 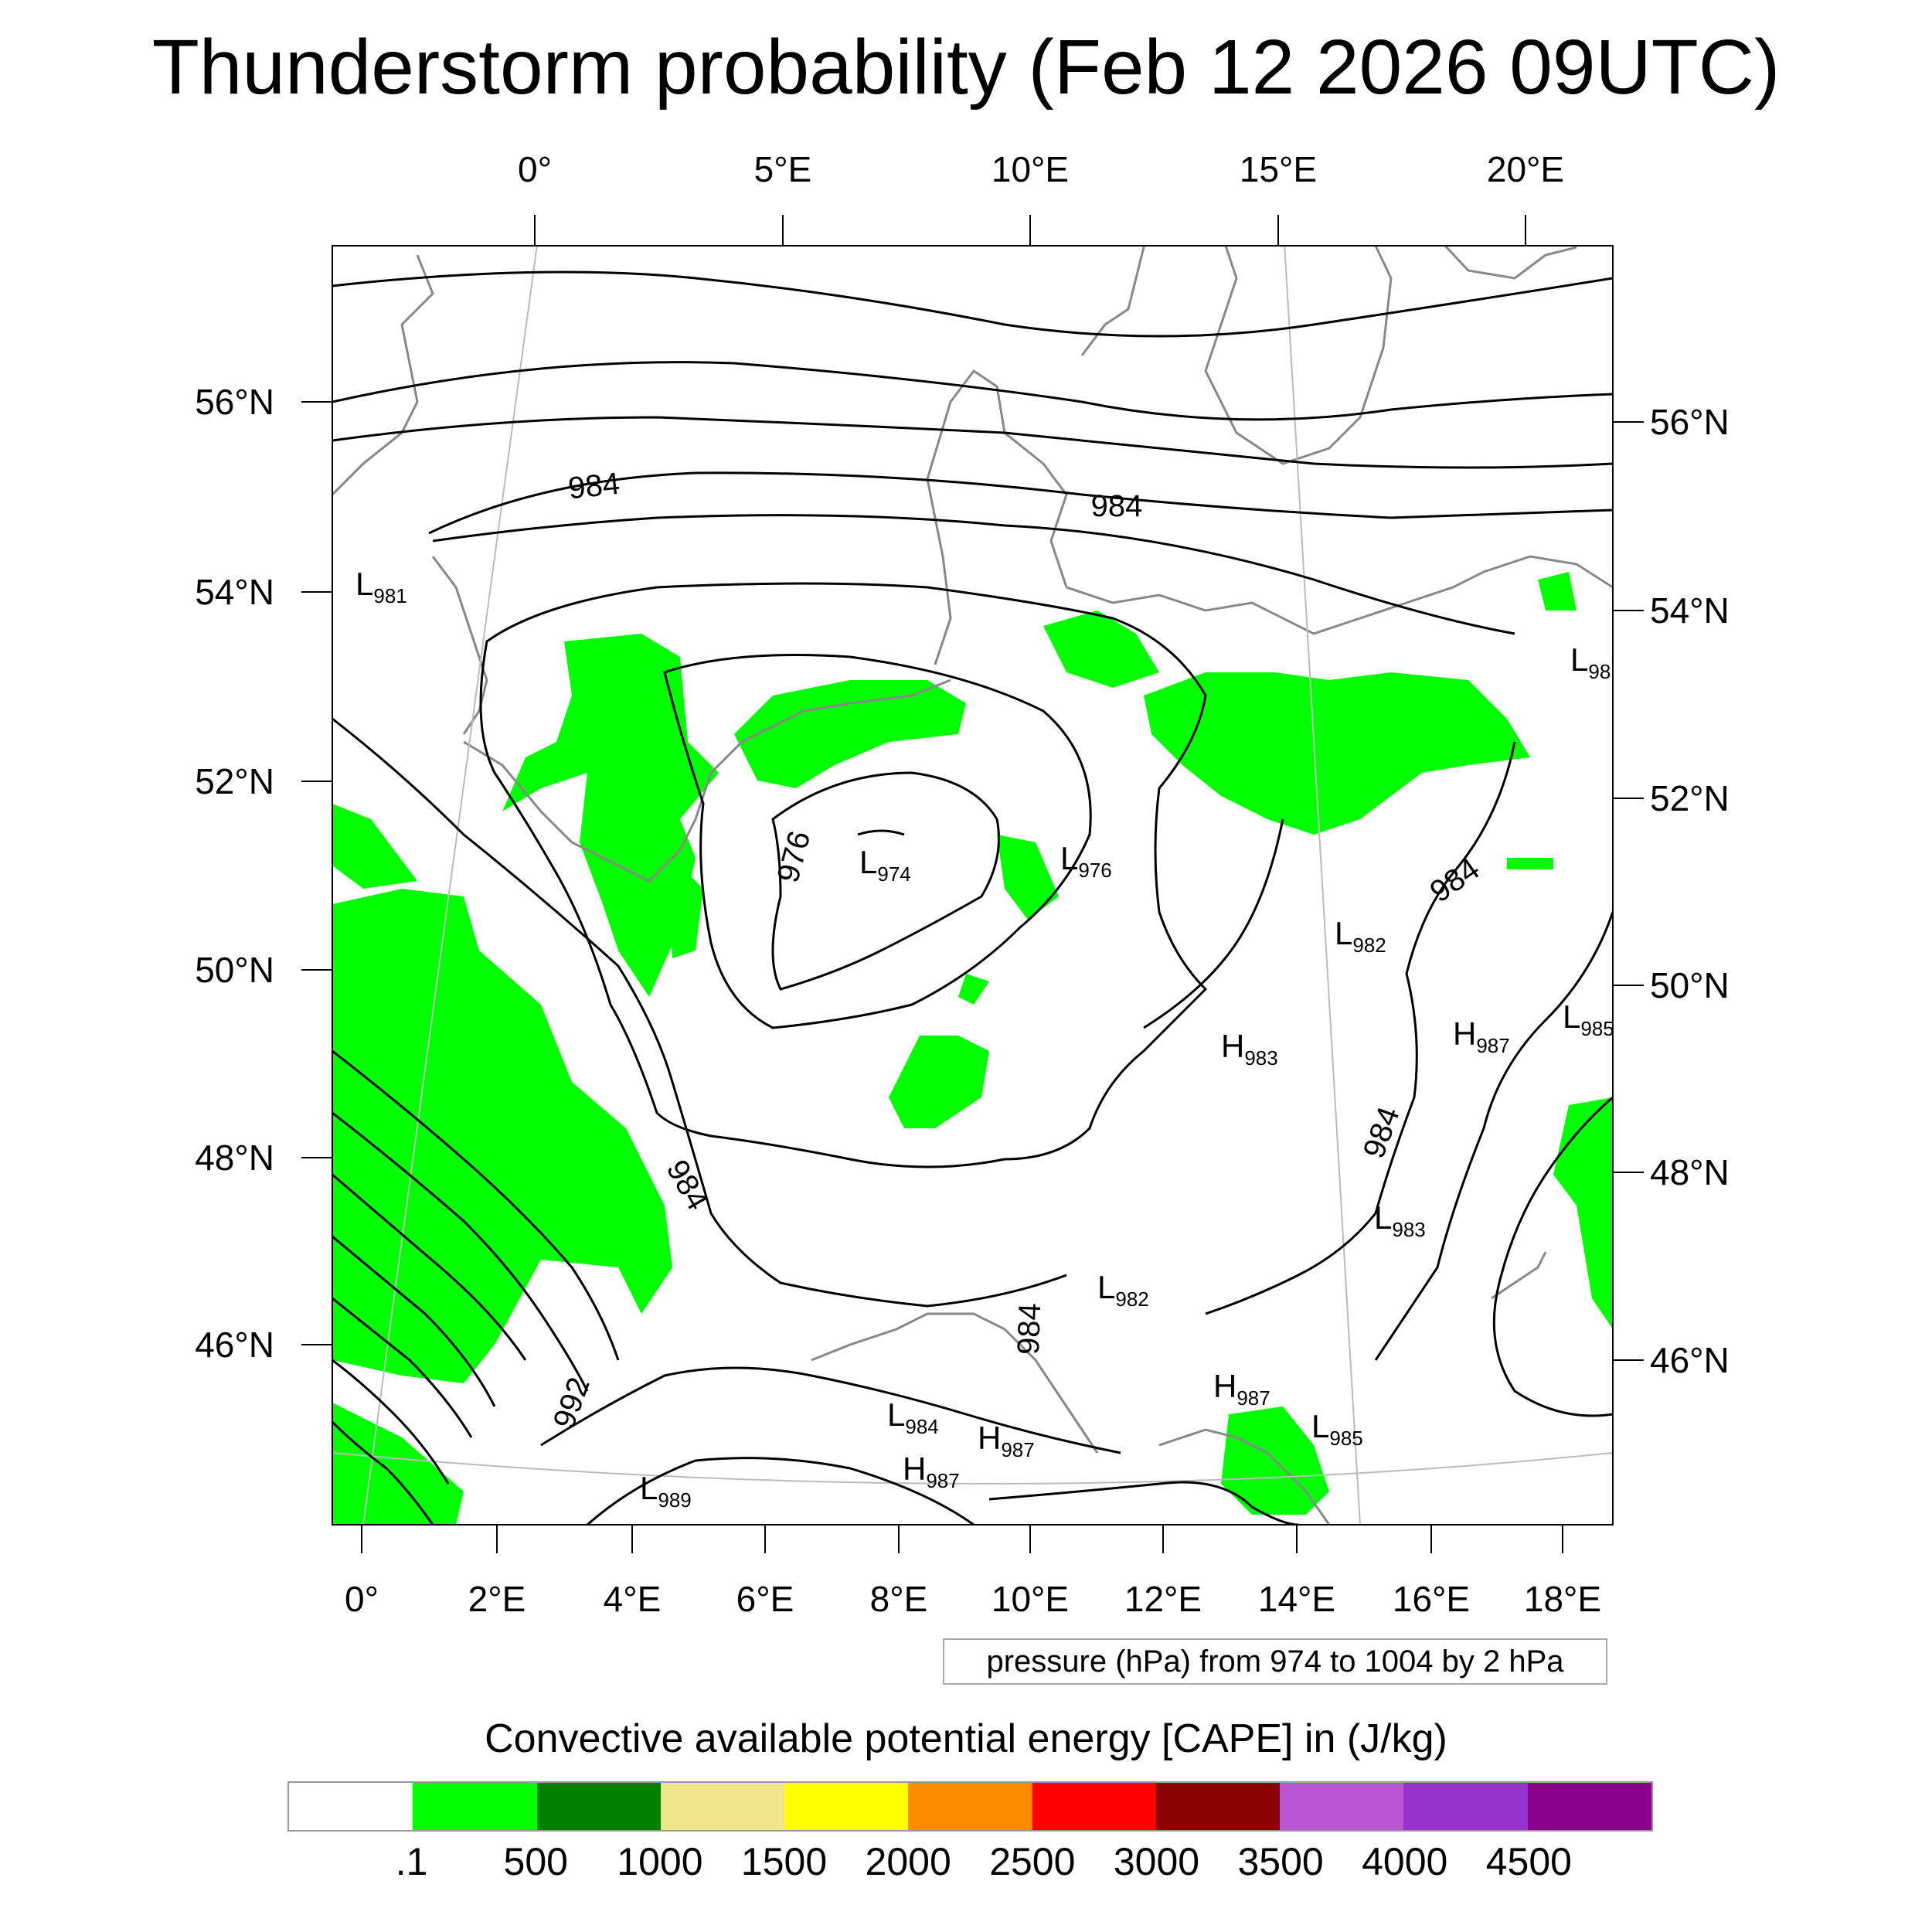 I want to click on isobar-984-west, so click(x=699, y=1013).